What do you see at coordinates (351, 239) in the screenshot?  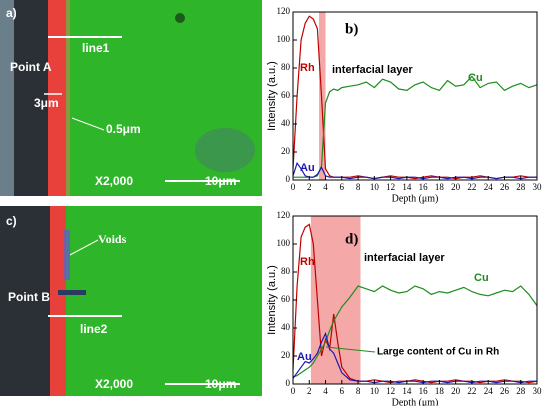 I see `panel-label: d)` at bounding box center [351, 239].